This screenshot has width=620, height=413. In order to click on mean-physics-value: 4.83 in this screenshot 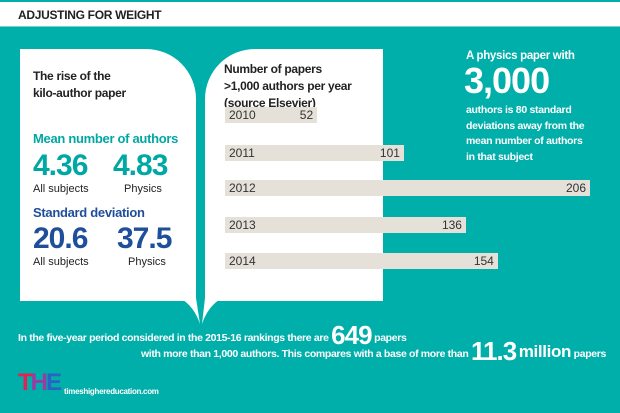, I will do `click(140, 165)`.